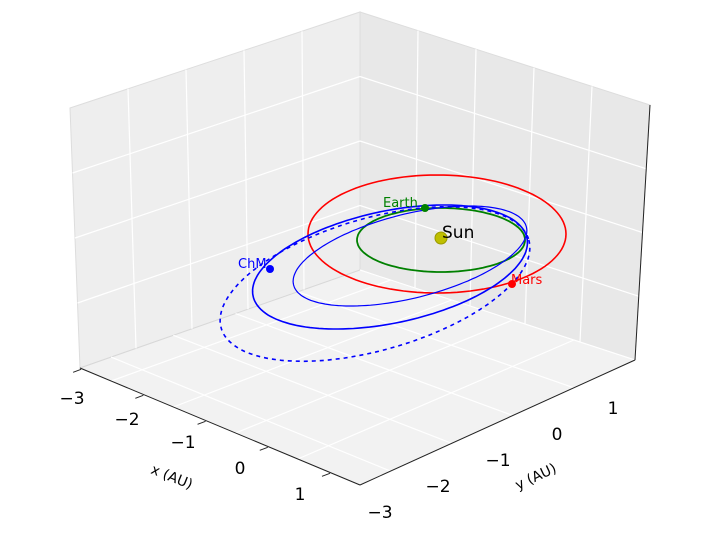  I want to click on mars-marker, so click(512, 284).